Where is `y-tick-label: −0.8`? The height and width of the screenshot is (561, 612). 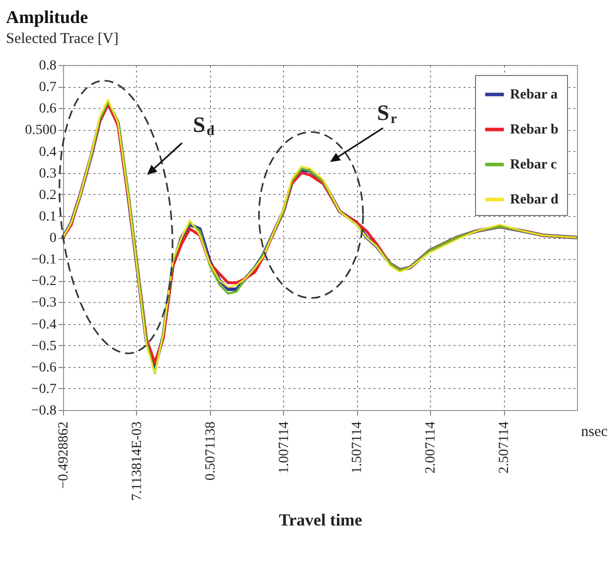
y-tick-label: −0.8 is located at coordinates (43, 411).